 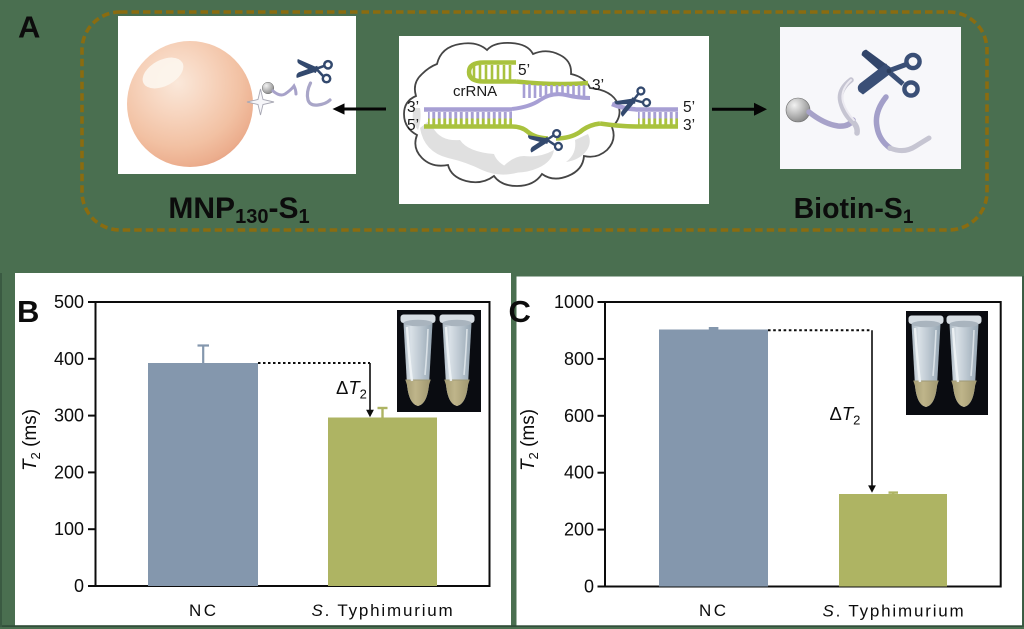 What do you see at coordinates (854, 210) in the screenshot?
I see `svg-text: Biotin-S1` at bounding box center [854, 210].